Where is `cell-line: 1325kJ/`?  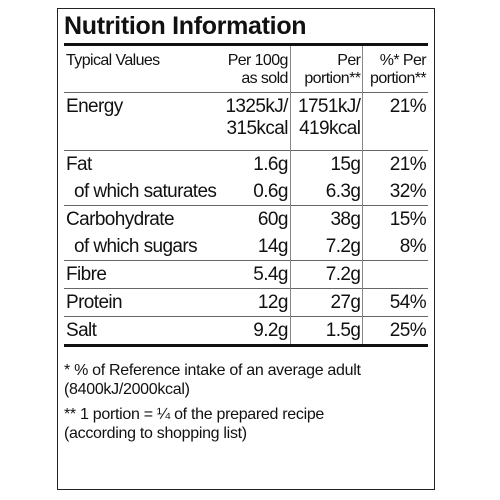
cell-line: 1325kJ/ is located at coordinates (256, 106).